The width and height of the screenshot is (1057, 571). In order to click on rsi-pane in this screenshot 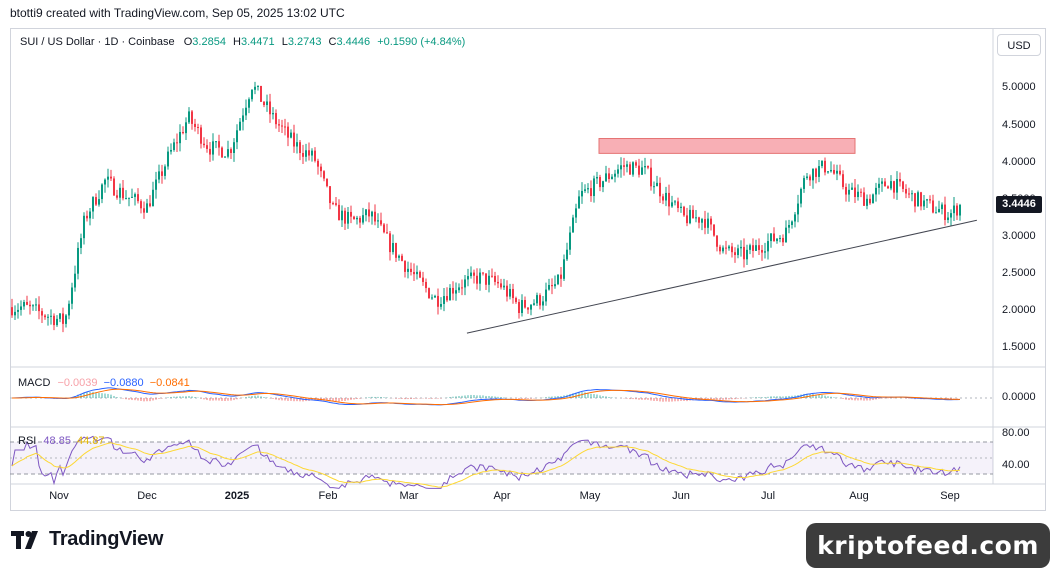, I will do `click(501, 462)`.